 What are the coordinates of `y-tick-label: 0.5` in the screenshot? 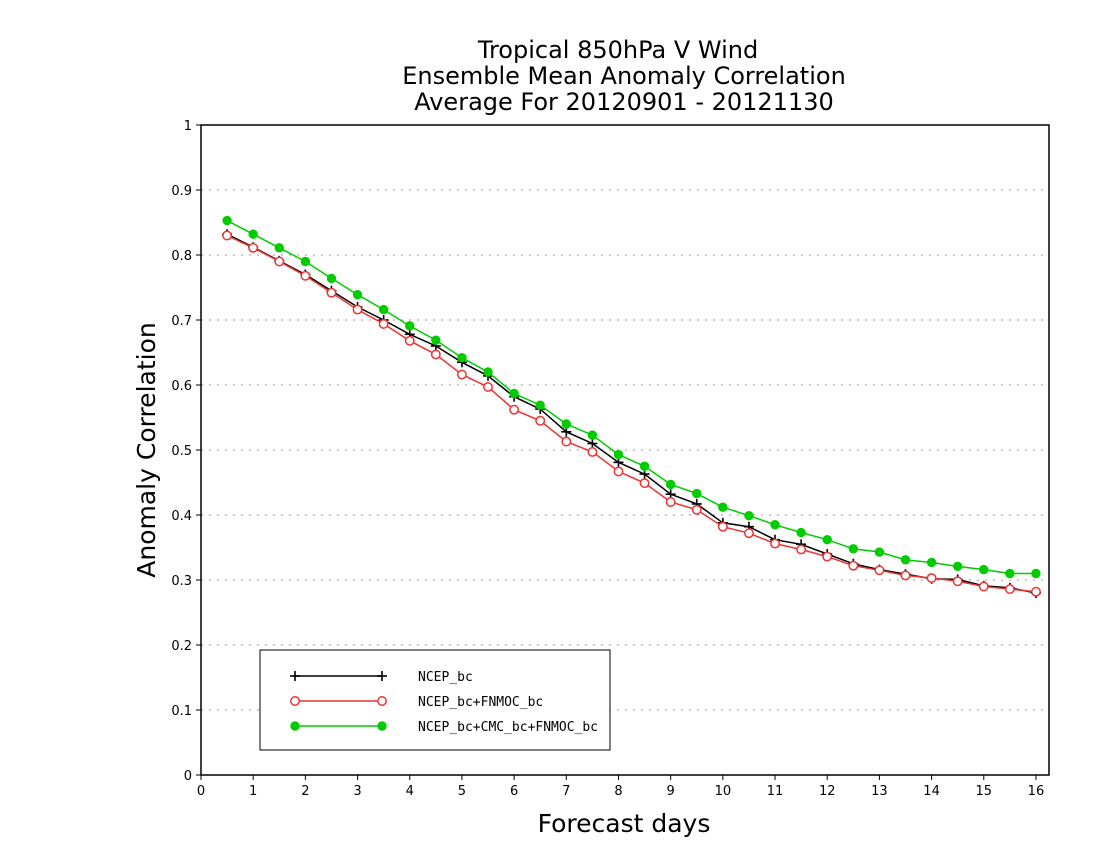 It's located at (181, 451).